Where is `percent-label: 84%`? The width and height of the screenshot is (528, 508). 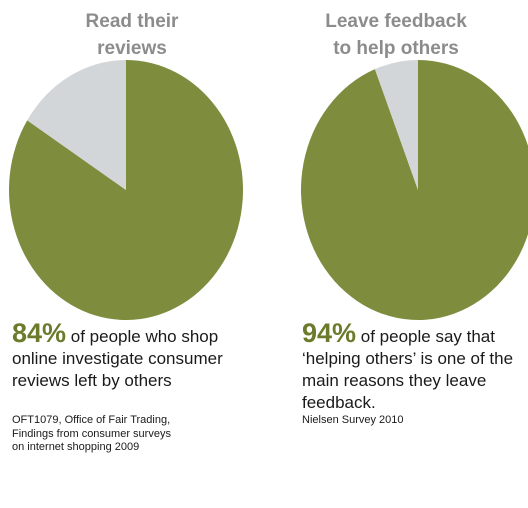
percent-label: 84% is located at coordinates (39, 333).